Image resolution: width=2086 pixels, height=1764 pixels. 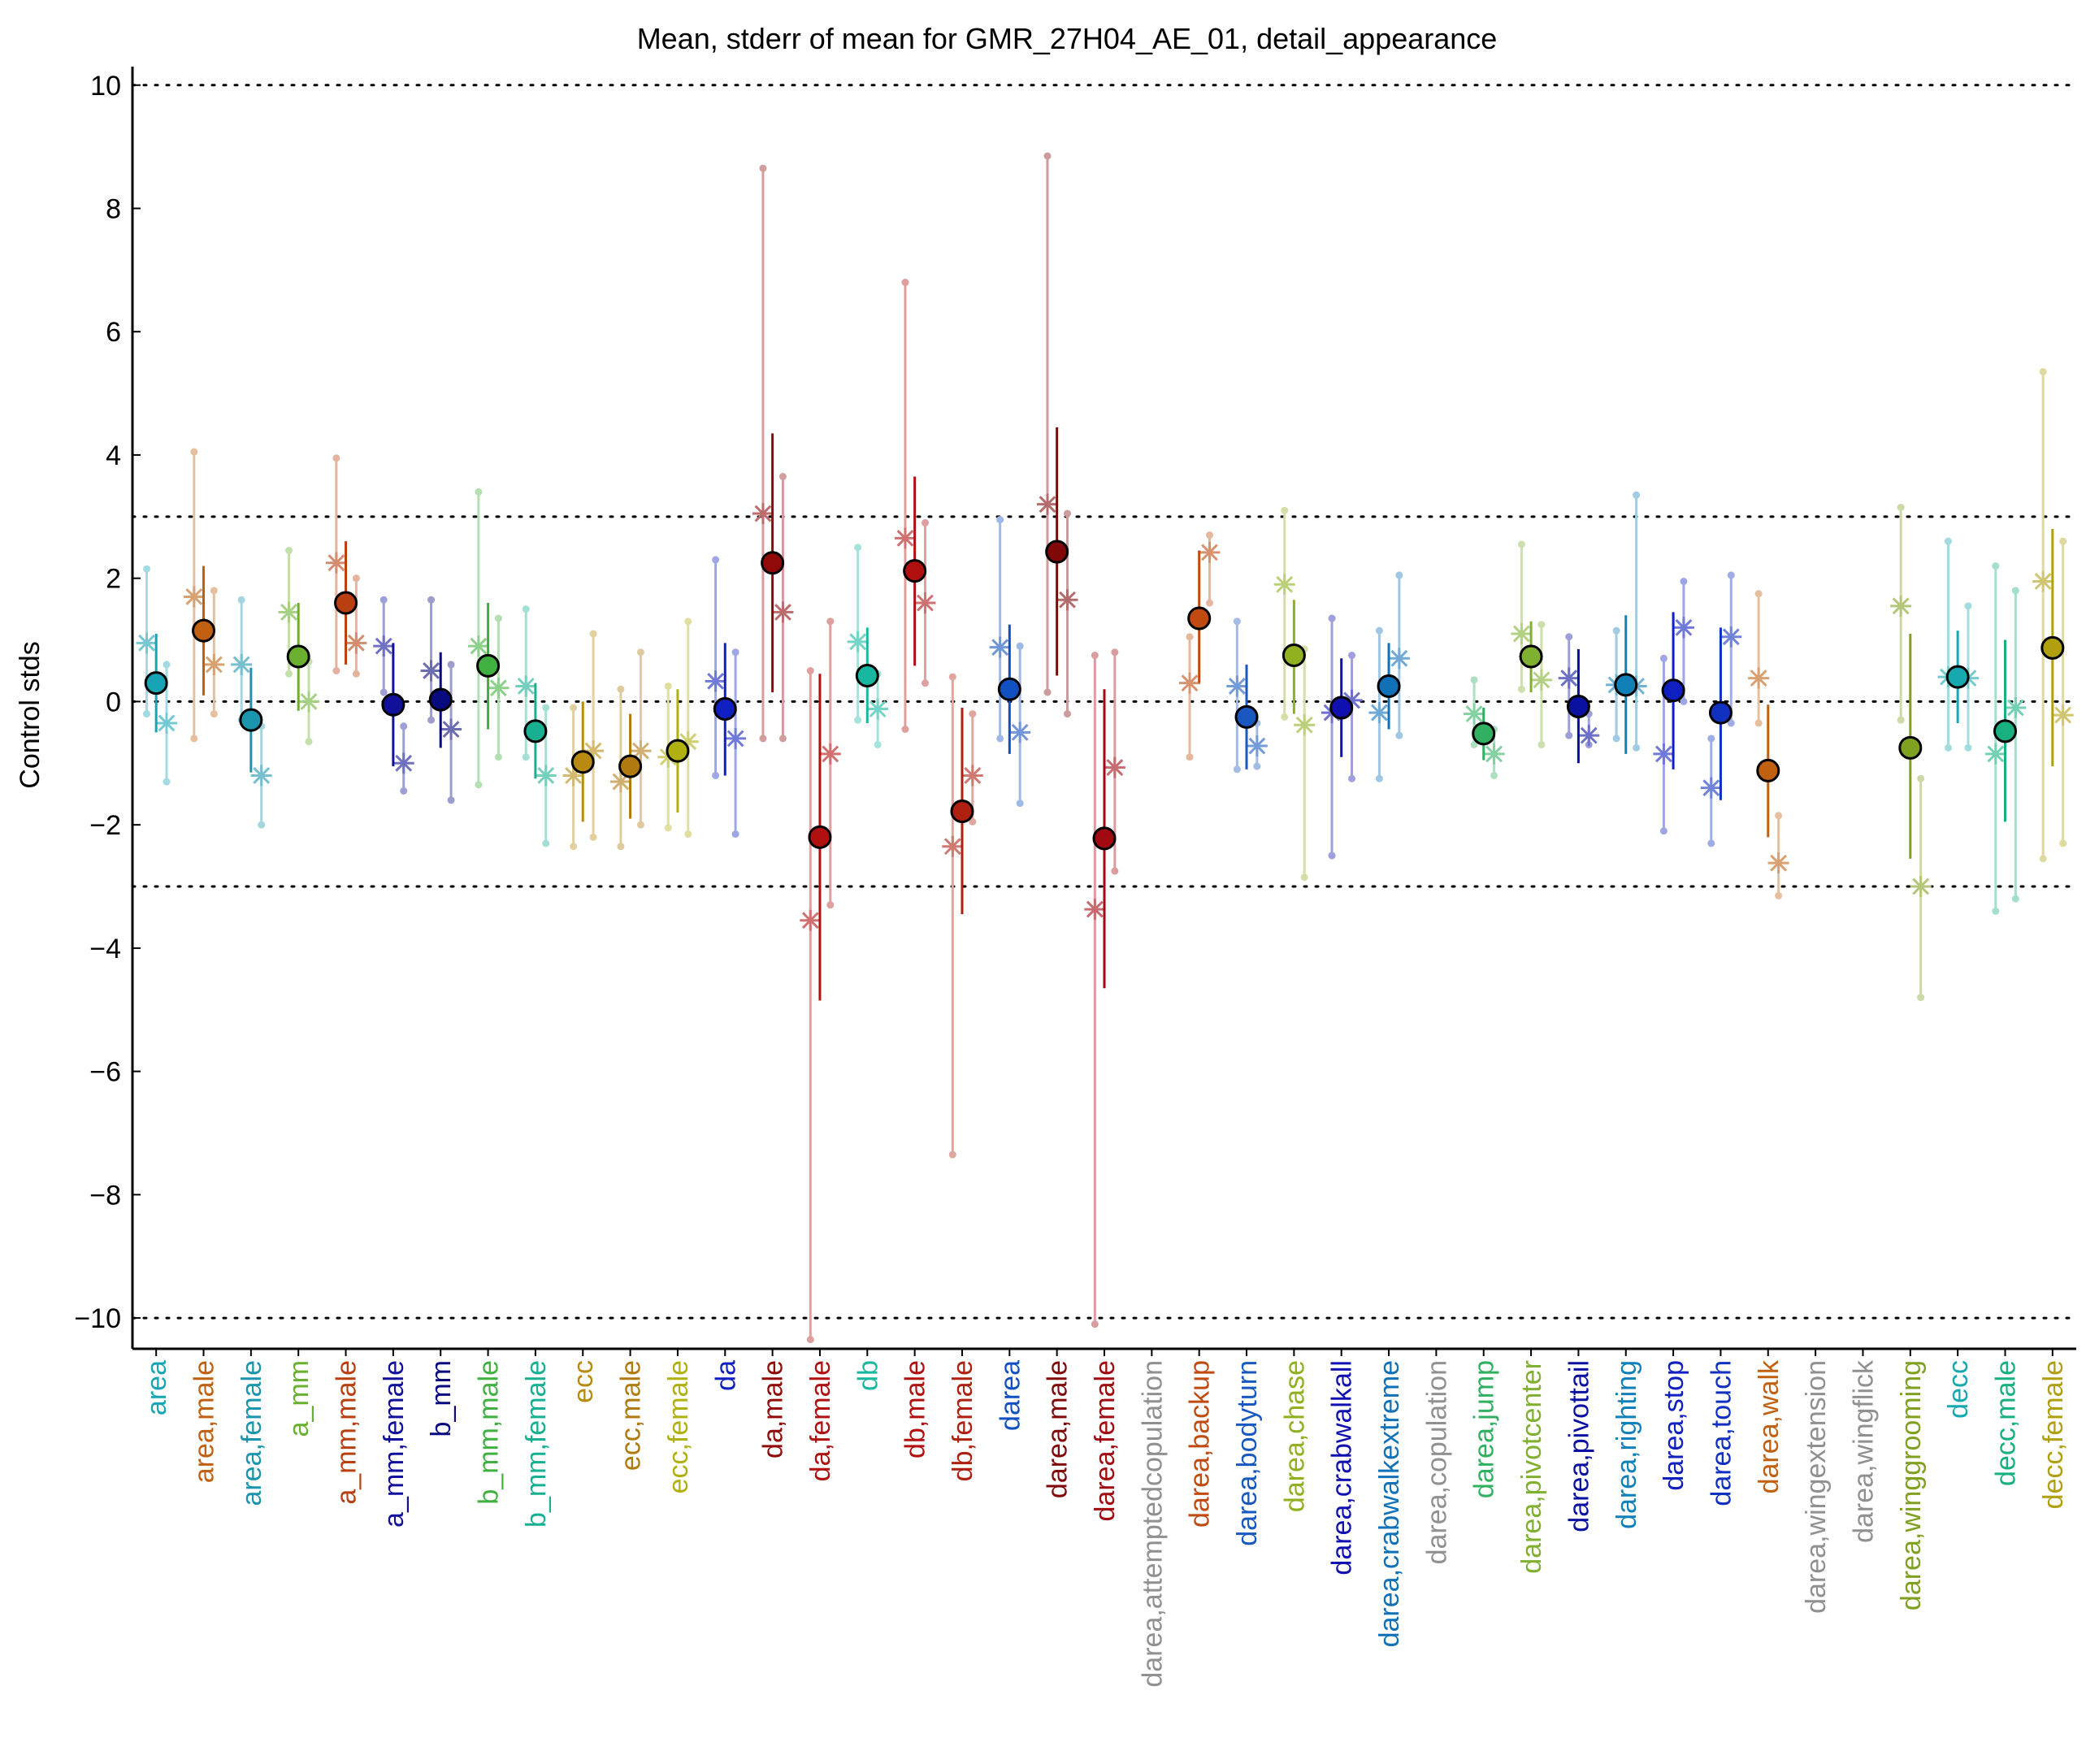 I want to click on x-tick-label: decc, so click(x=1958, y=1389).